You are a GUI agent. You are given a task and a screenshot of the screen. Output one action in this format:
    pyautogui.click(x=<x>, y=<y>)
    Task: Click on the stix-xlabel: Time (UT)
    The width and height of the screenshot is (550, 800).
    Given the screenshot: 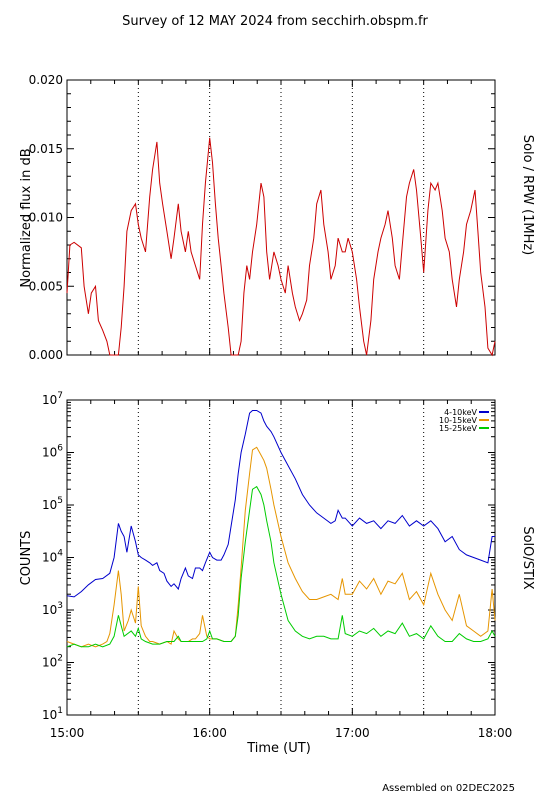 What is the action you would take?
    pyautogui.click(x=278, y=748)
    